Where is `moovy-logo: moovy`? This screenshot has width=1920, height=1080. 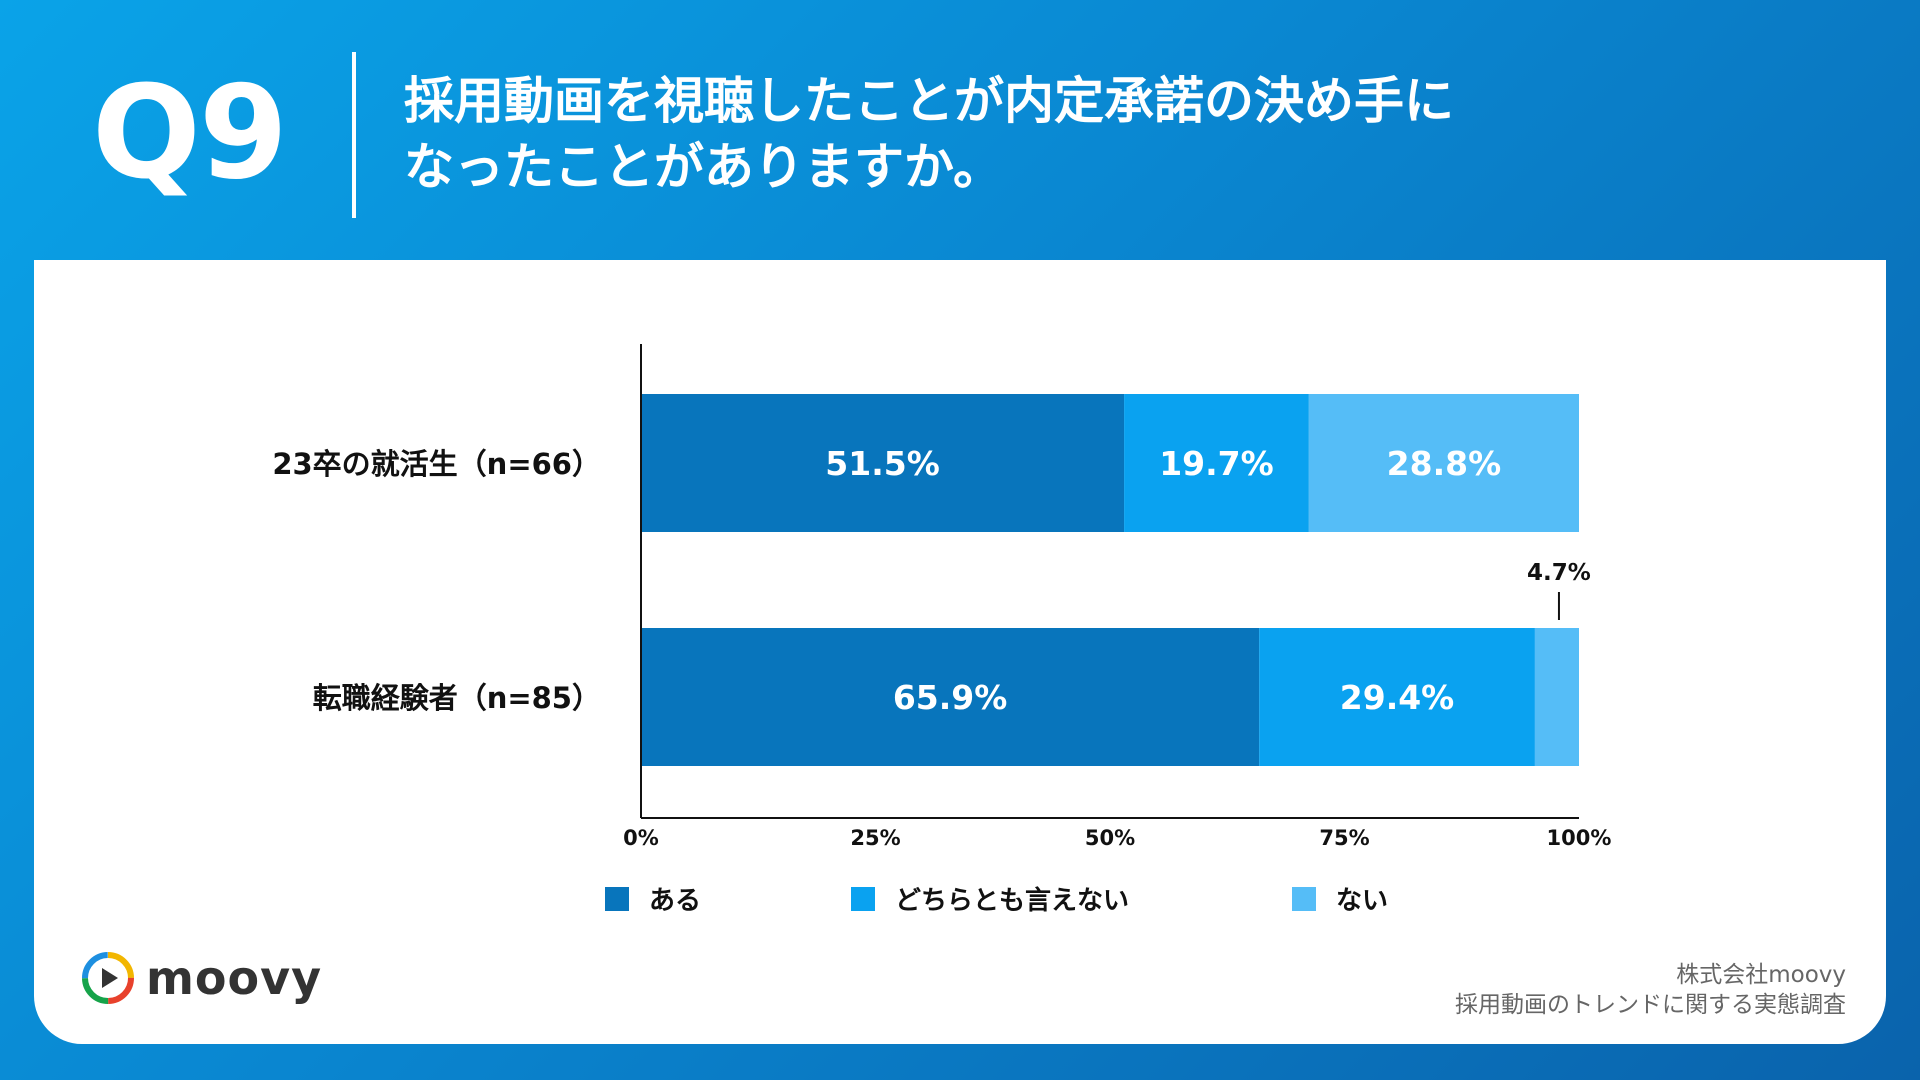
moovy-logo: moovy is located at coordinates (201, 978).